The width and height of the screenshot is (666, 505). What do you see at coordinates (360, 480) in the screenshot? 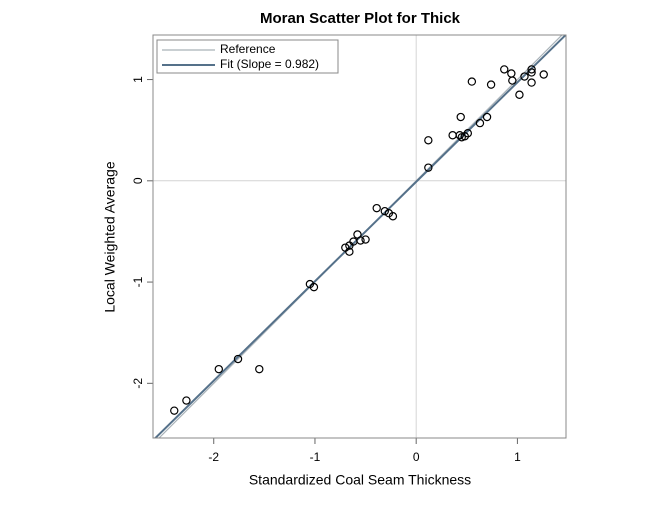
I see `x-axis-label: Standardized Coal Seam Thickness` at bounding box center [360, 480].